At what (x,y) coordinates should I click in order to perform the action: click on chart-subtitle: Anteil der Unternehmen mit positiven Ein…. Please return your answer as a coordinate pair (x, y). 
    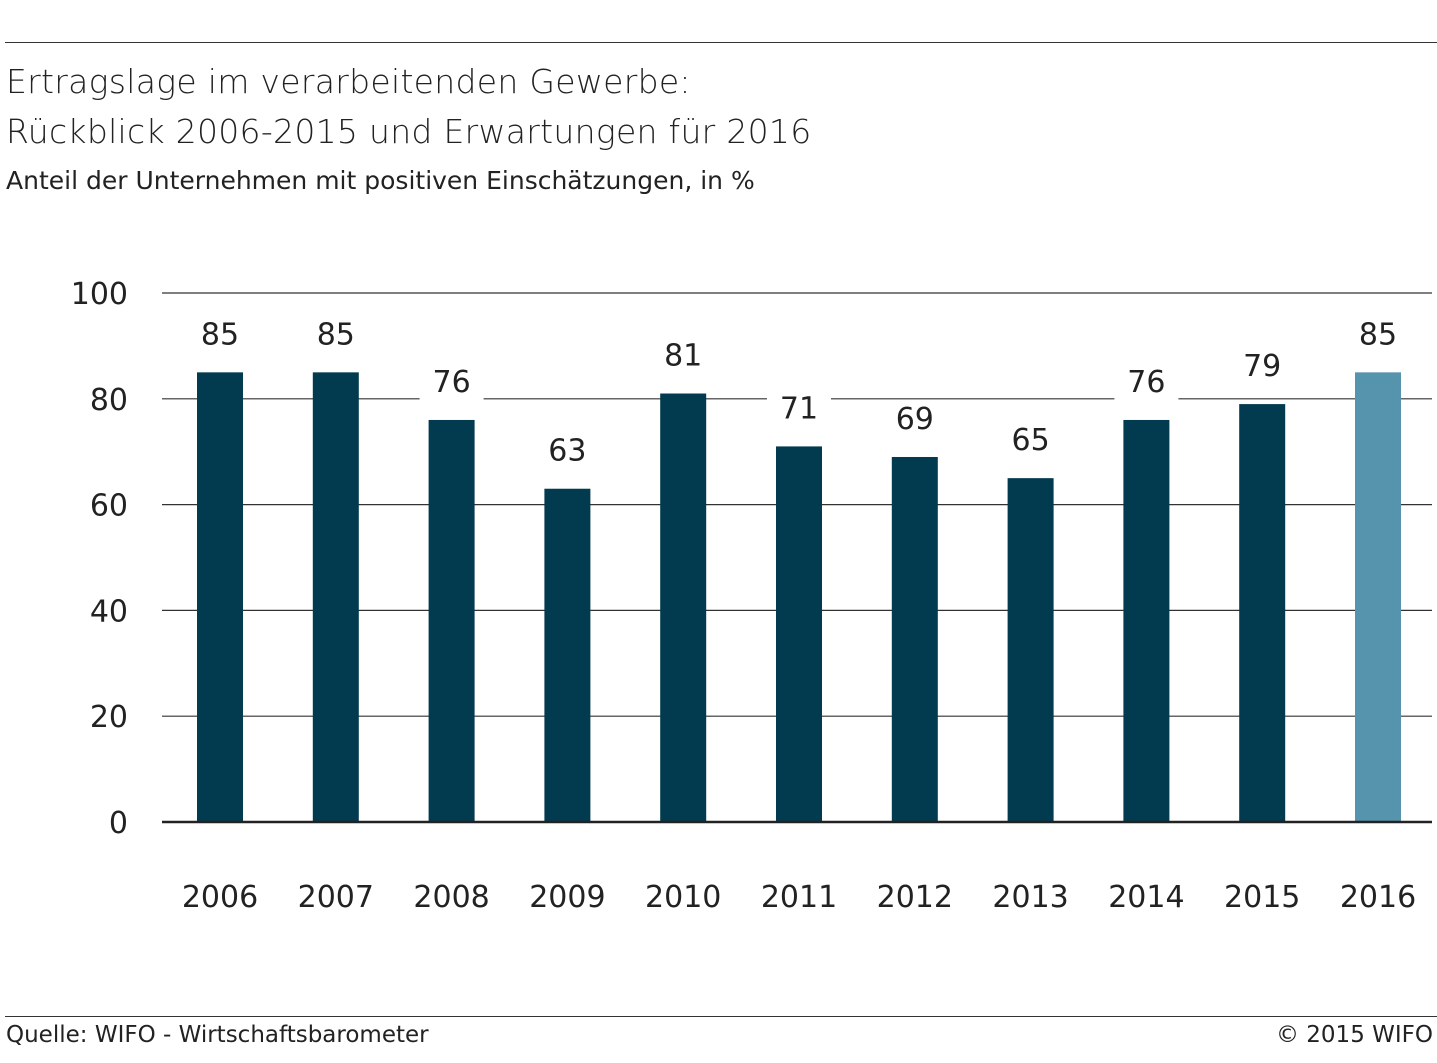
    Looking at the image, I should click on (380, 180).